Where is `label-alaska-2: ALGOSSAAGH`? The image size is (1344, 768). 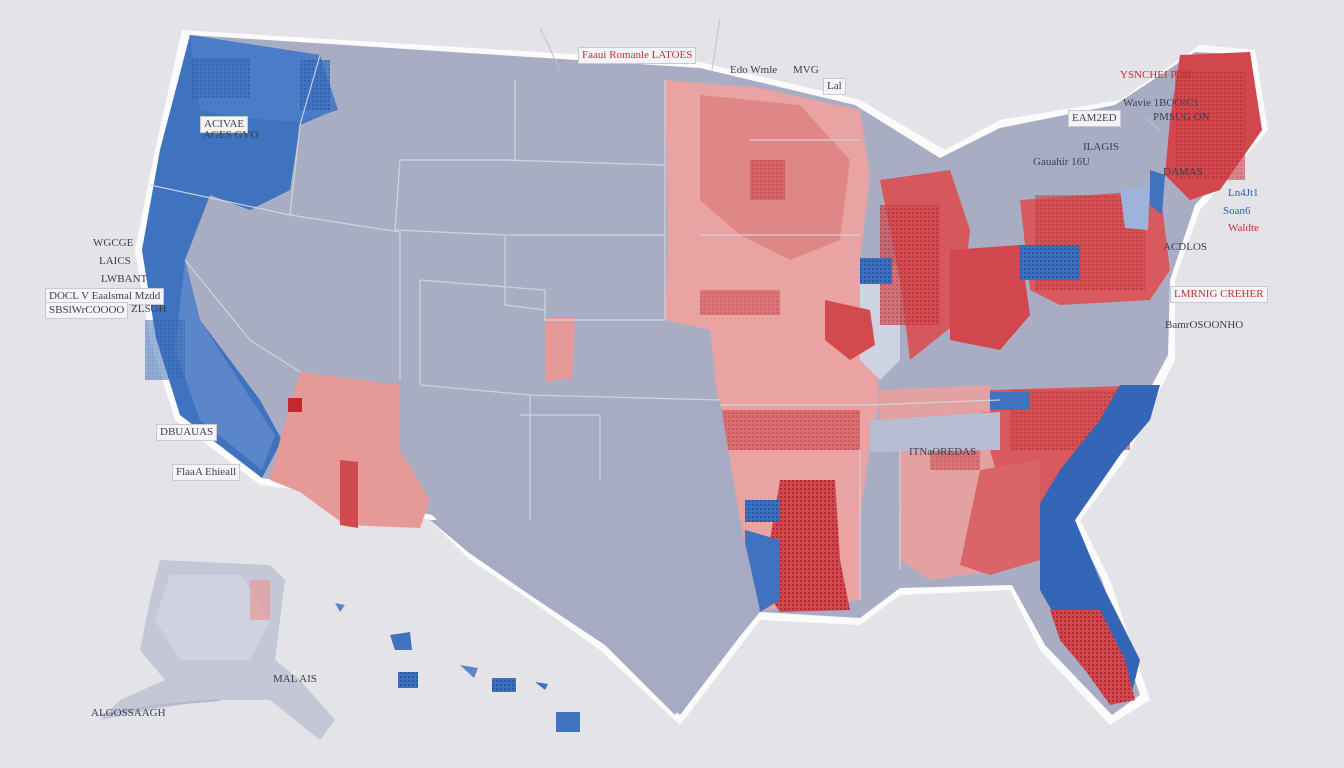
label-alaska-2: ALGOSSAAGH is located at coordinates (128, 713).